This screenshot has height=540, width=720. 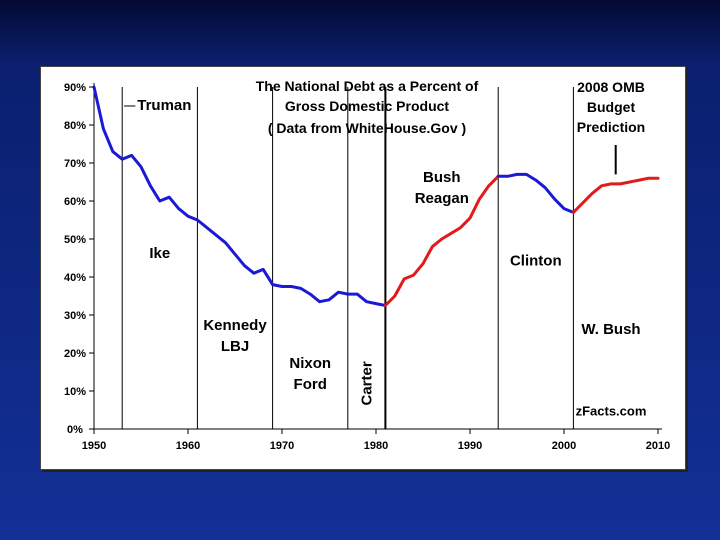 What do you see at coordinates (75, 354) in the screenshot?
I see `y-tick-label: 20%` at bounding box center [75, 354].